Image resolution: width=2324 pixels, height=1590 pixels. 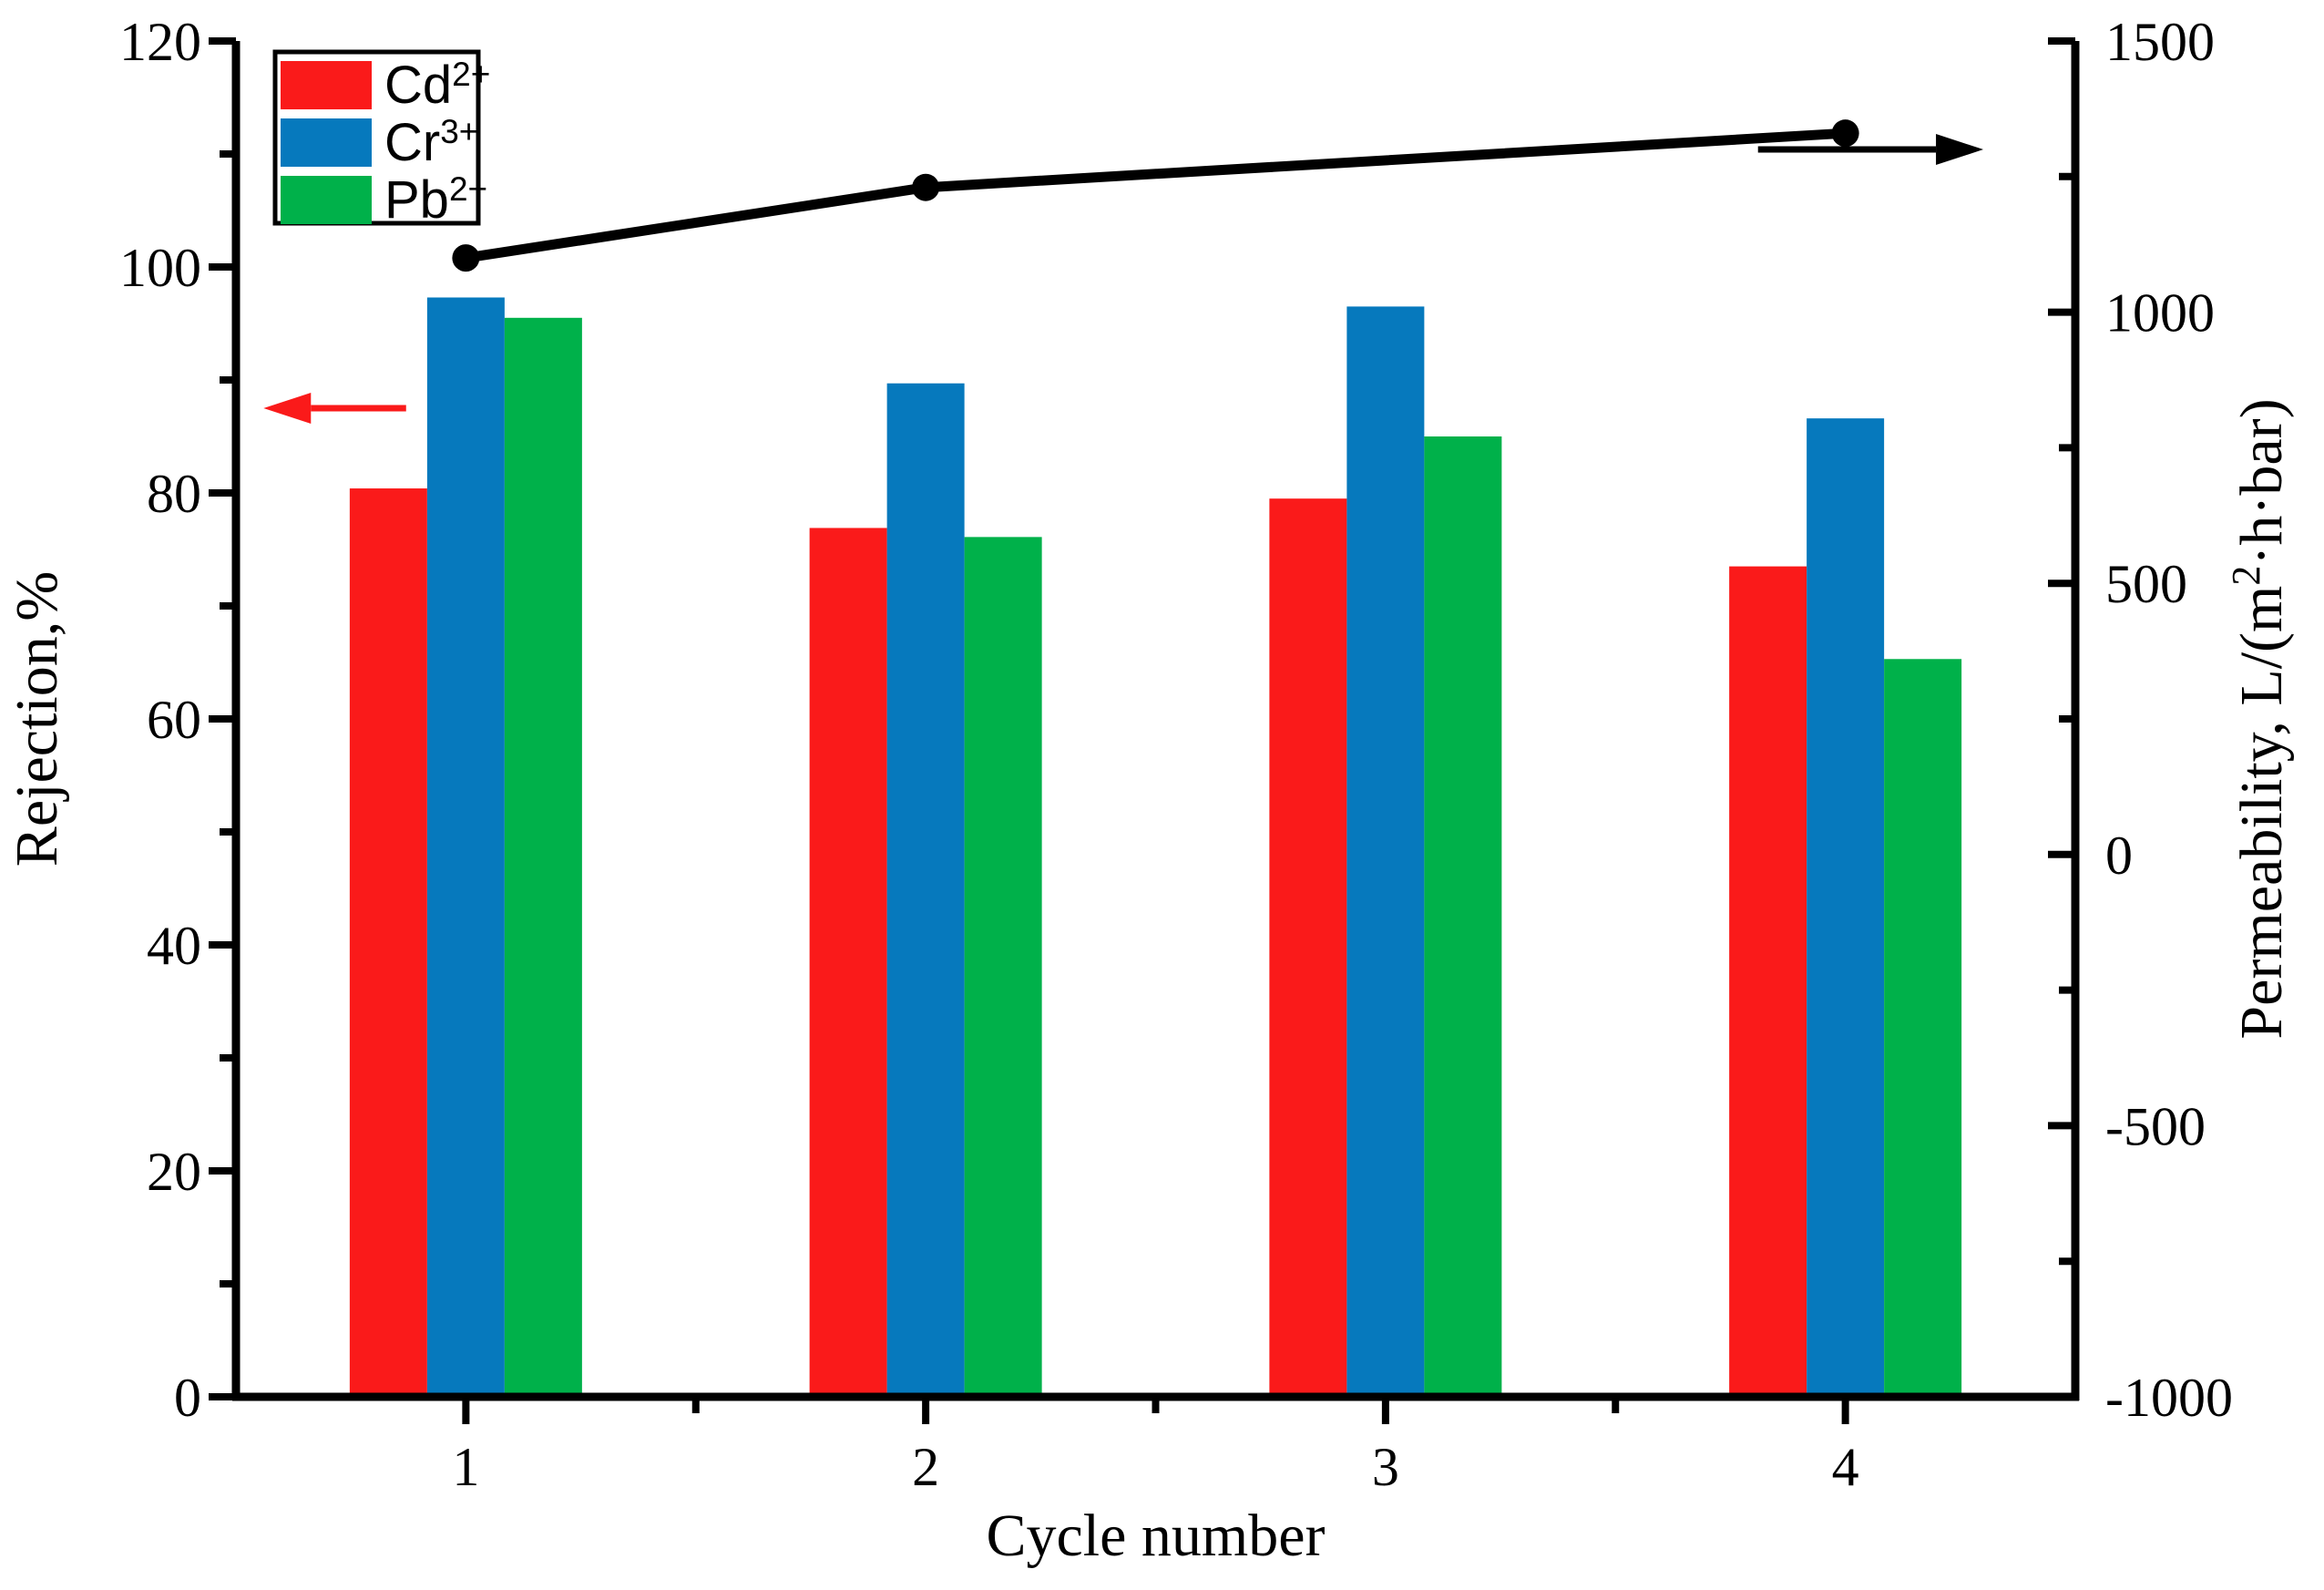 What do you see at coordinates (1003, 967) in the screenshot?
I see `bar-pb2+-cycle-2` at bounding box center [1003, 967].